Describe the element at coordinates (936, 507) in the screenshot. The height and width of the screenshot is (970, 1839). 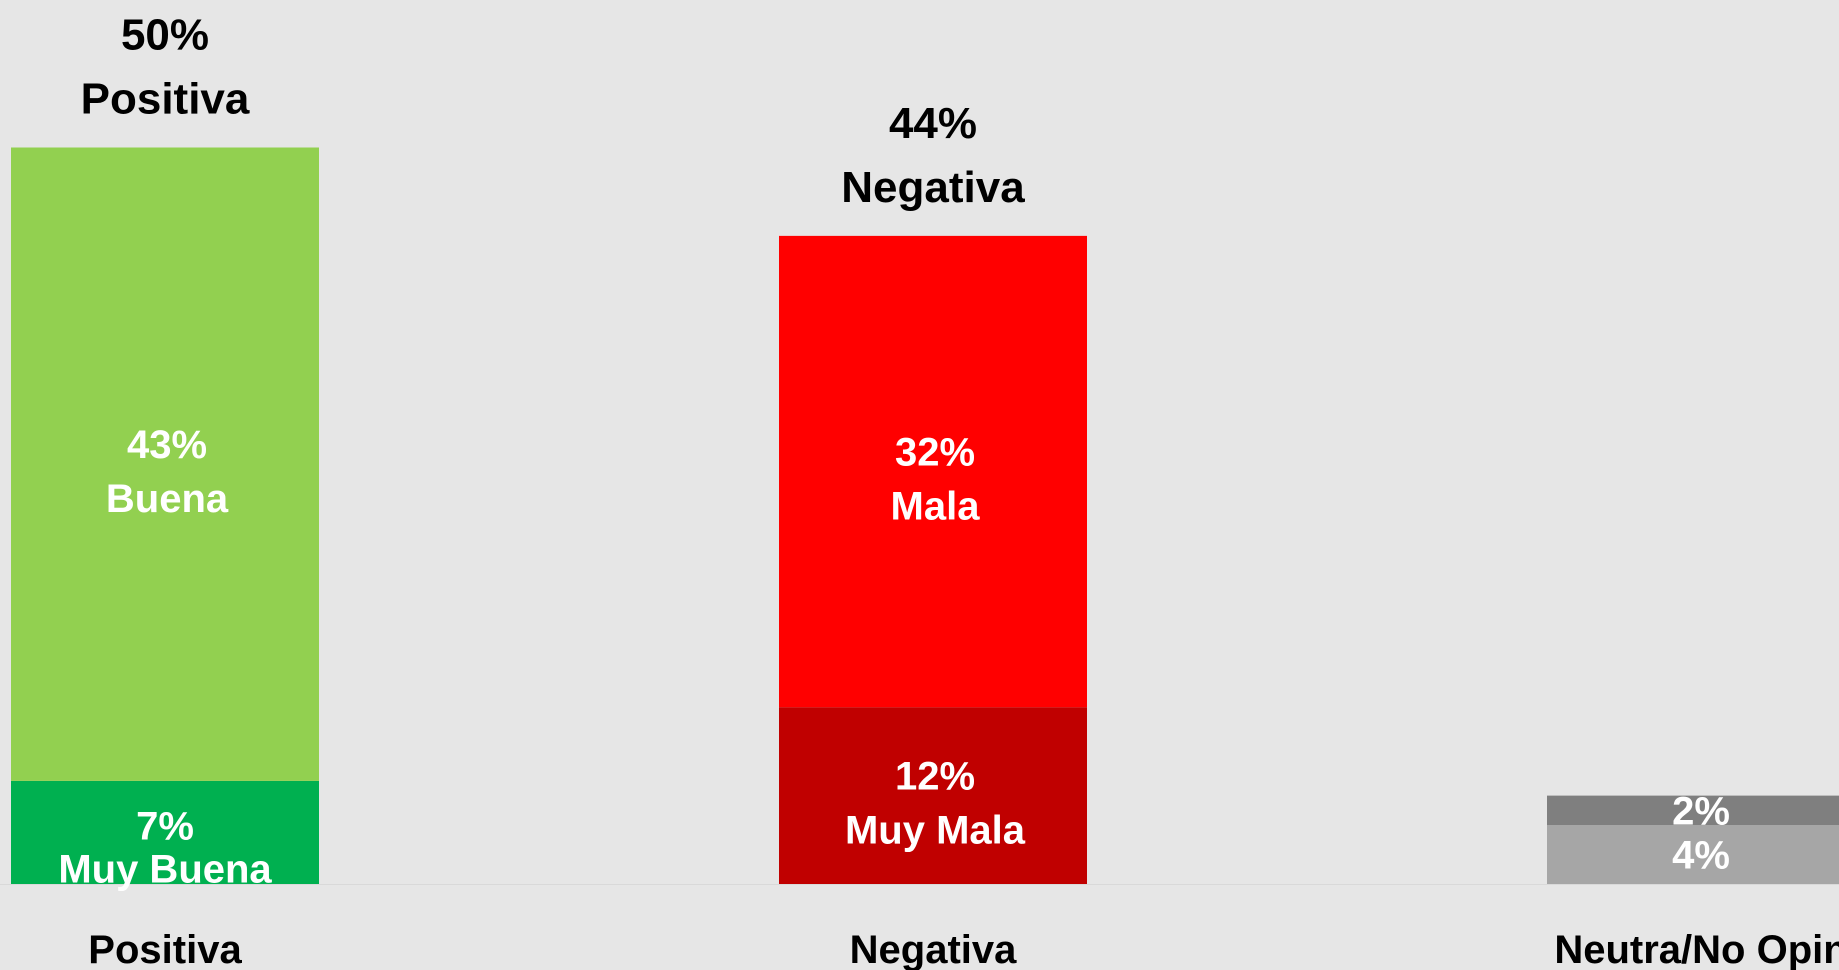
I see `segment-name-label: Mala` at that location.